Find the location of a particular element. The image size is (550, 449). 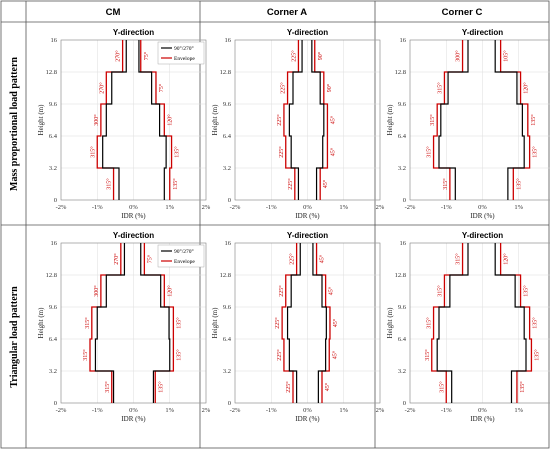

legend-label-response: 90°/270° is located at coordinates (184, 251).